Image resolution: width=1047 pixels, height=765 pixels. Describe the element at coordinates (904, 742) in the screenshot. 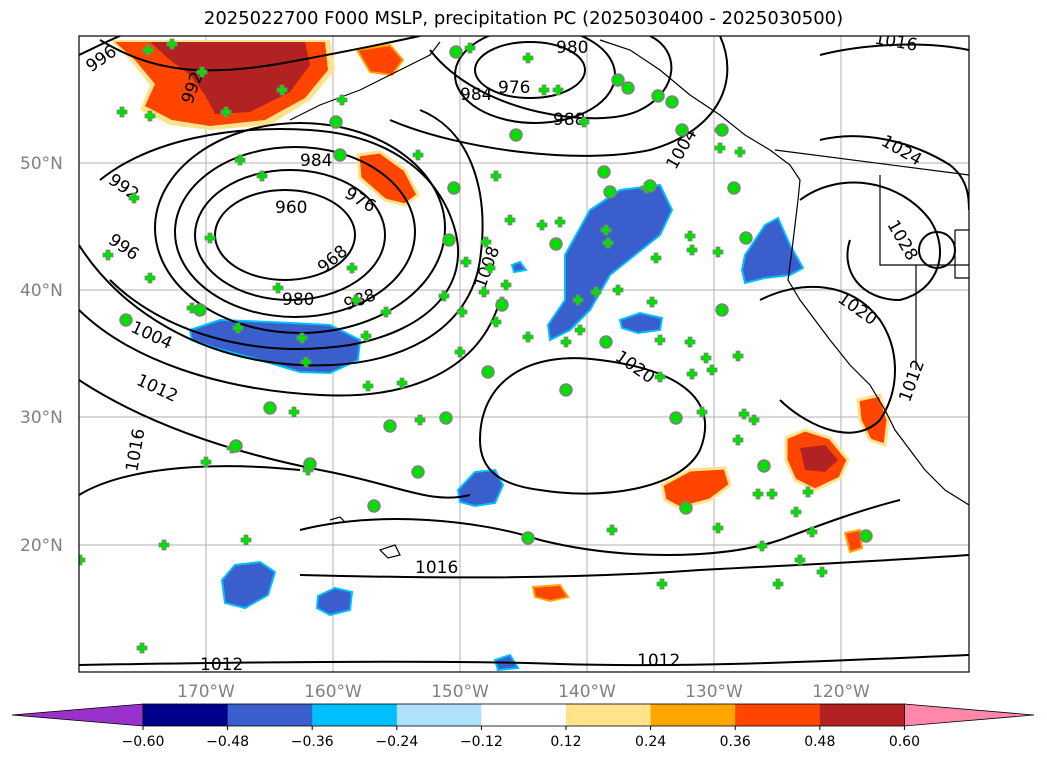

I see `colorbar-tick-label: 0.60` at that location.